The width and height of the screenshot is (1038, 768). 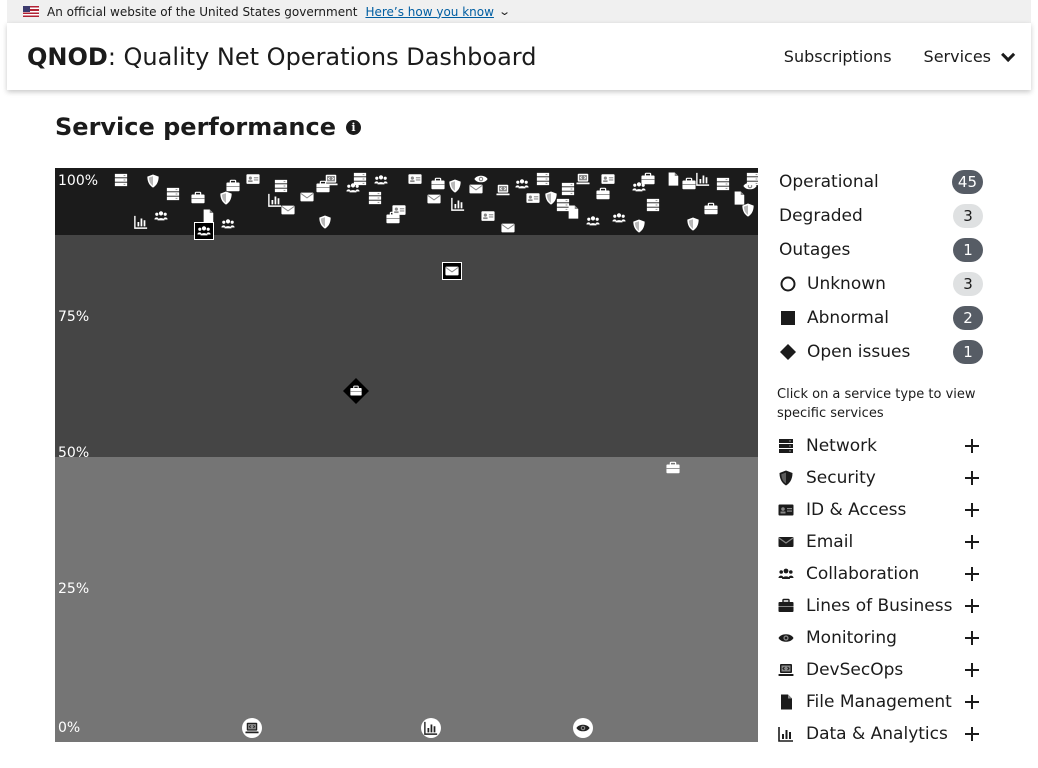 I want to click on service-type-devsecops: DevSecOps, so click(x=883, y=670).